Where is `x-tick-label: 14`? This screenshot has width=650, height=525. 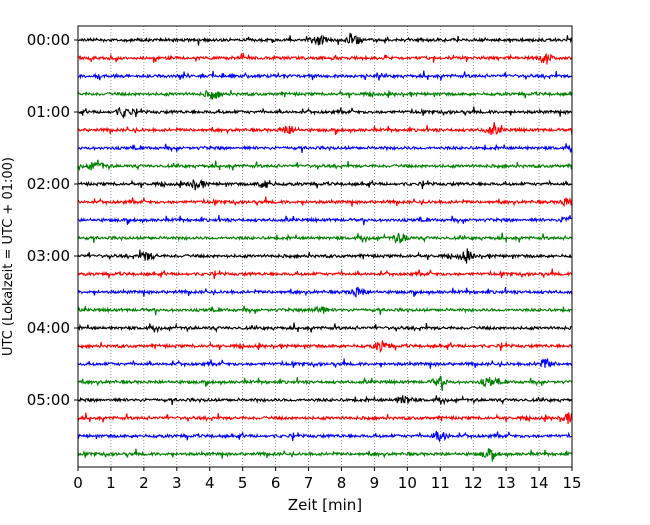 x-tick-label: 14 is located at coordinates (539, 483).